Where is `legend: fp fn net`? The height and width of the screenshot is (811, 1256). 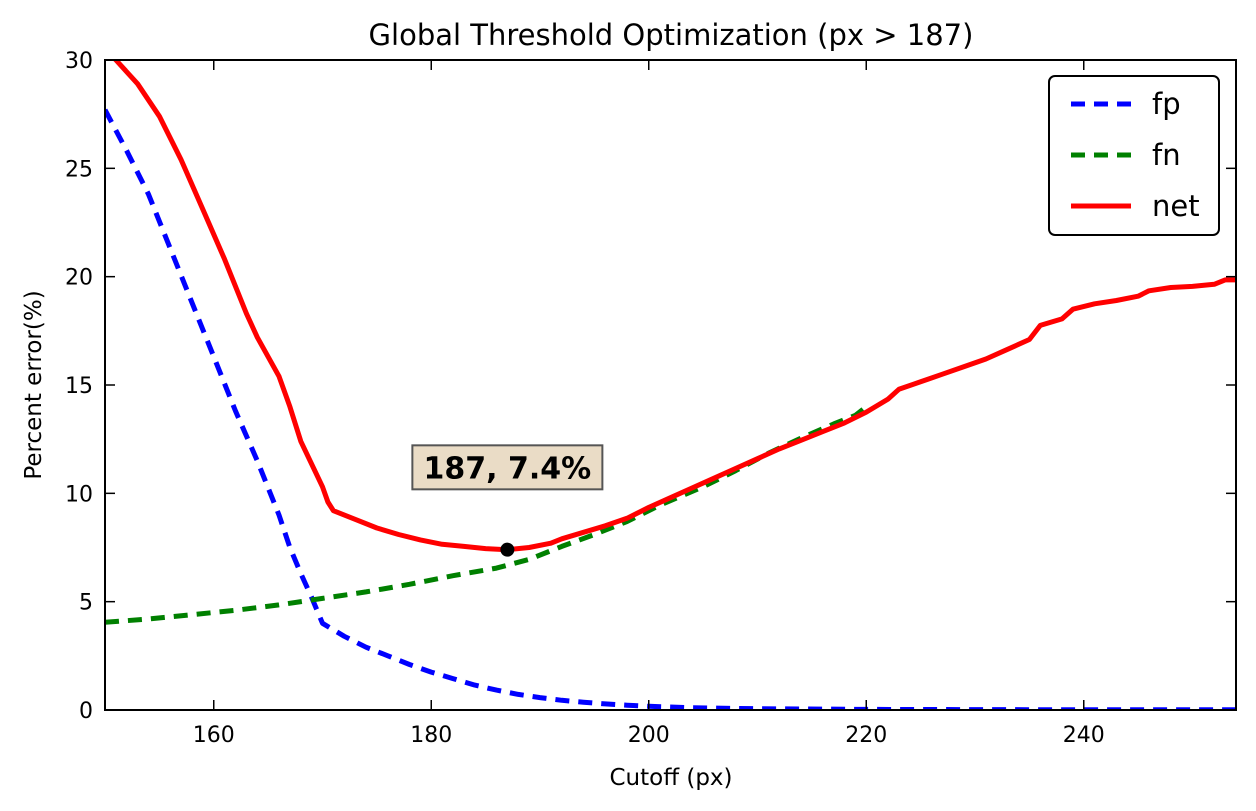
legend: fp fn net is located at coordinates (1134, 155).